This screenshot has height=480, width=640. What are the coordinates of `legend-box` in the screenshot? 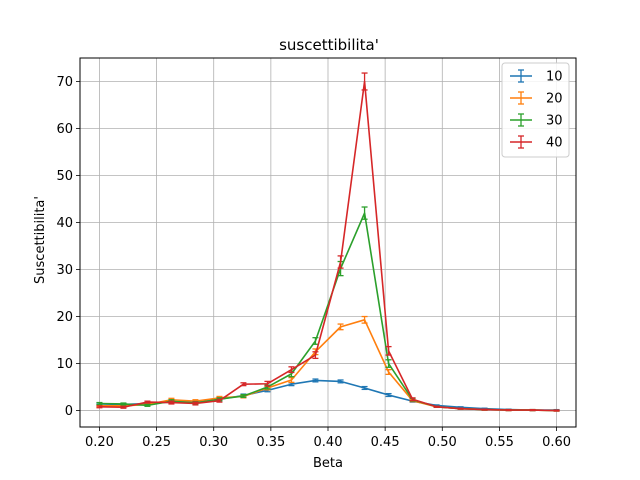 It's located at (535, 110).